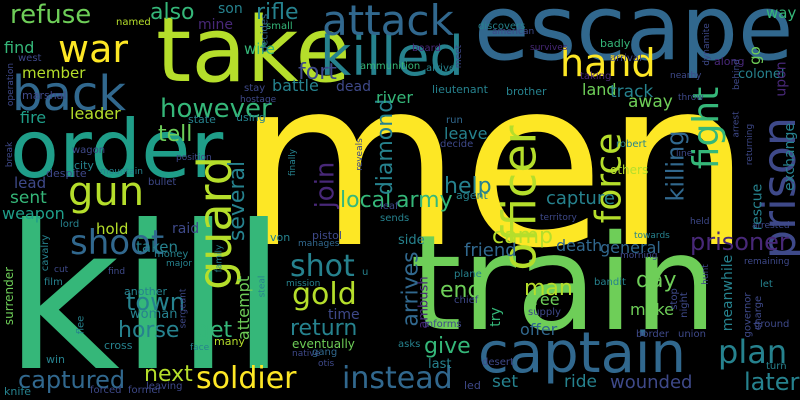 This screenshot has width=800, height=400. I want to click on word-leader: leader, so click(95, 113).